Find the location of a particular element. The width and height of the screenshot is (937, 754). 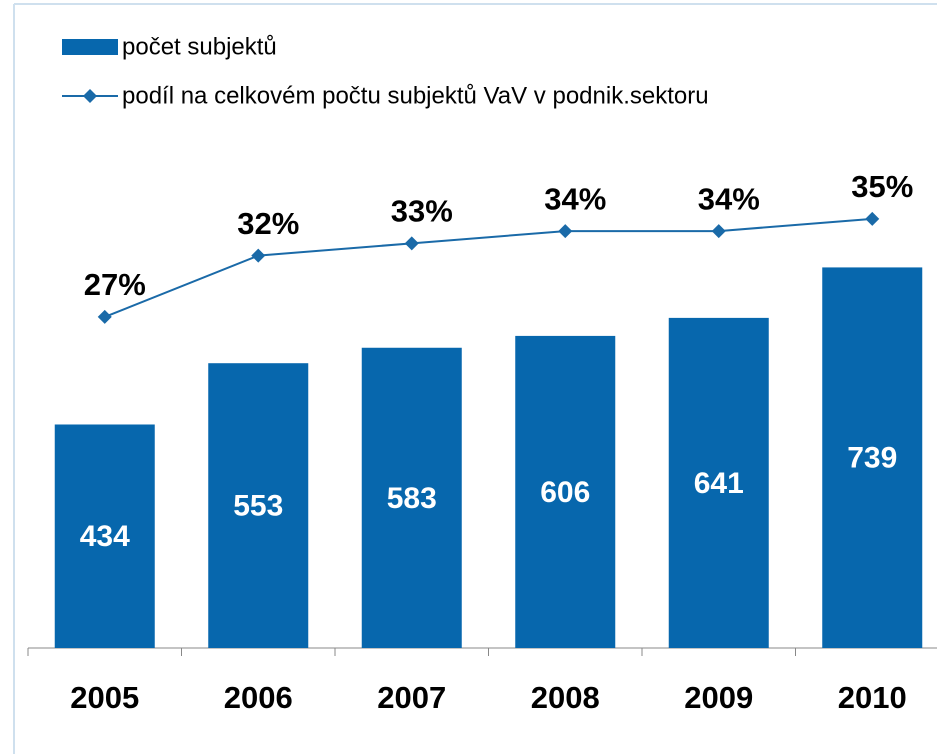

x-tick-label: 2009 is located at coordinates (718, 697).